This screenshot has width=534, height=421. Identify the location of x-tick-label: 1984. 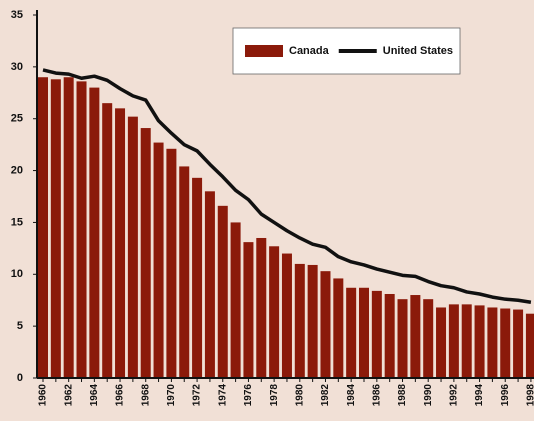
(351, 395).